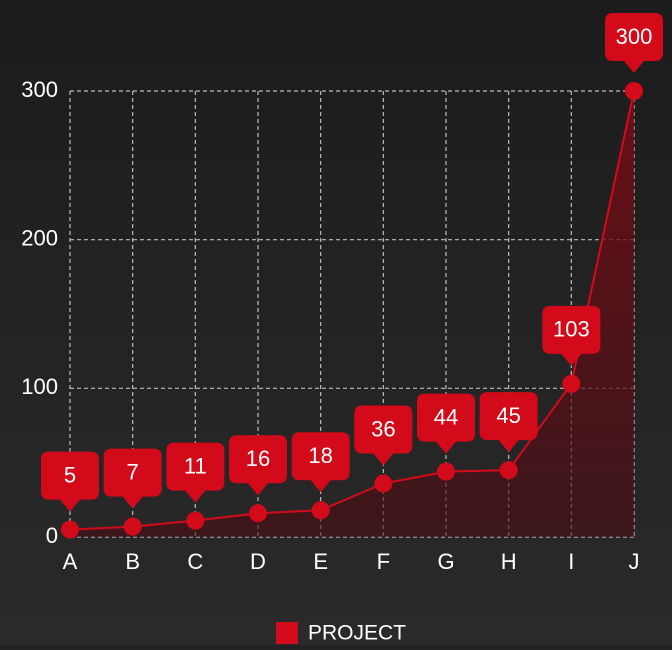 The width and height of the screenshot is (672, 650). What do you see at coordinates (133, 471) in the screenshot?
I see `value-label: 7` at bounding box center [133, 471].